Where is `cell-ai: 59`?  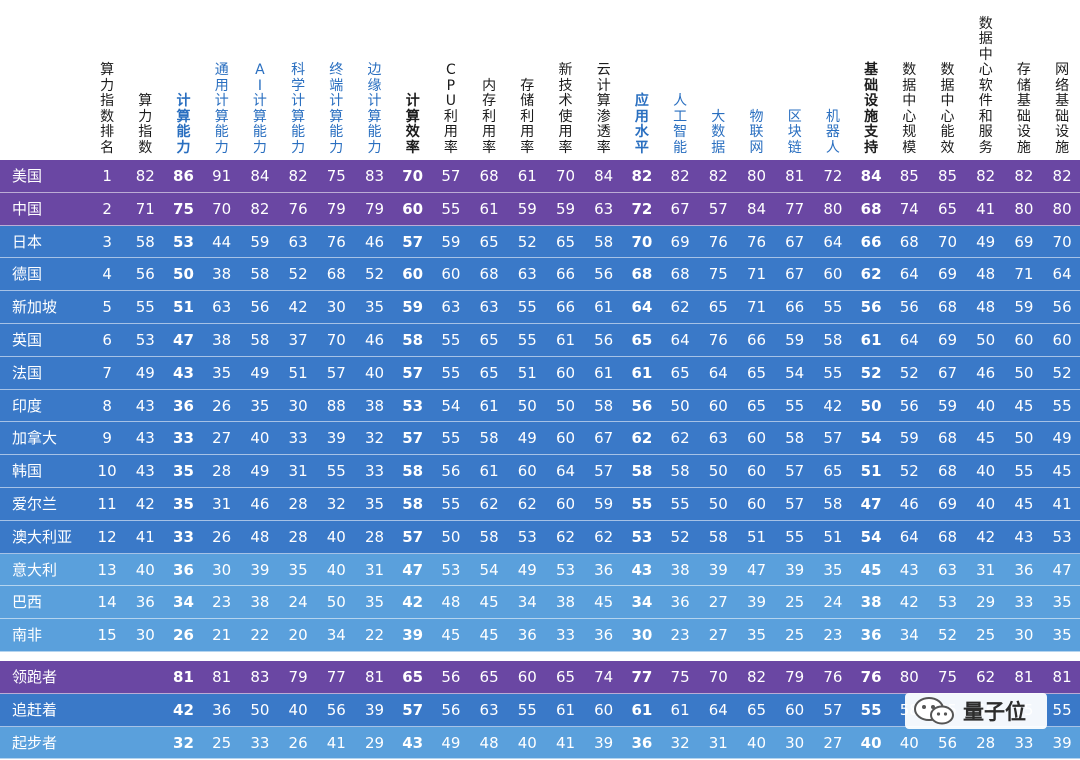 cell-ai: 59 is located at coordinates (260, 241).